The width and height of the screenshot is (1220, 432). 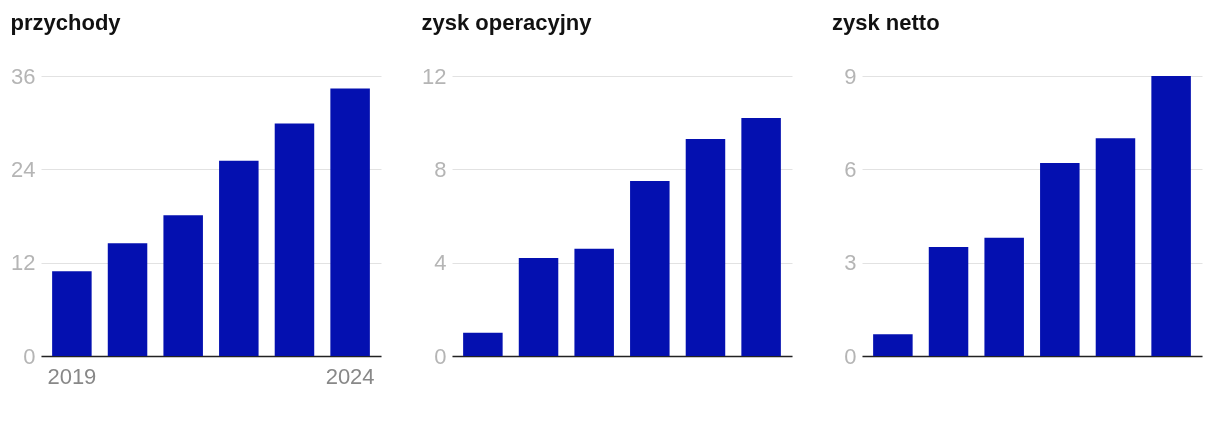 I want to click on y-tick-label: 24, so click(x=23, y=169).